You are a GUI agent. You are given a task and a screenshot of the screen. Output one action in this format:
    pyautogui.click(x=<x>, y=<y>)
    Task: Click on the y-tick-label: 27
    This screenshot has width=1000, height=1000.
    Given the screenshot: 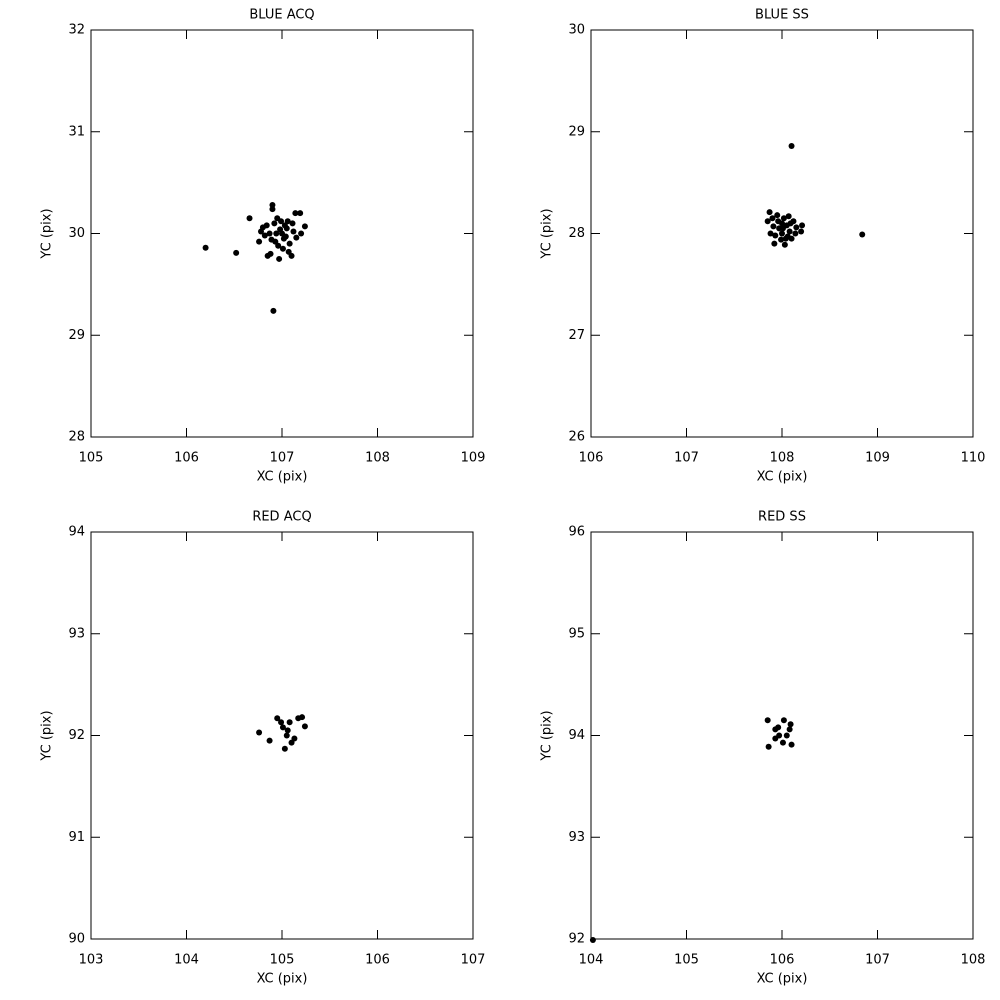 What is the action you would take?
    pyautogui.click(x=576, y=335)
    